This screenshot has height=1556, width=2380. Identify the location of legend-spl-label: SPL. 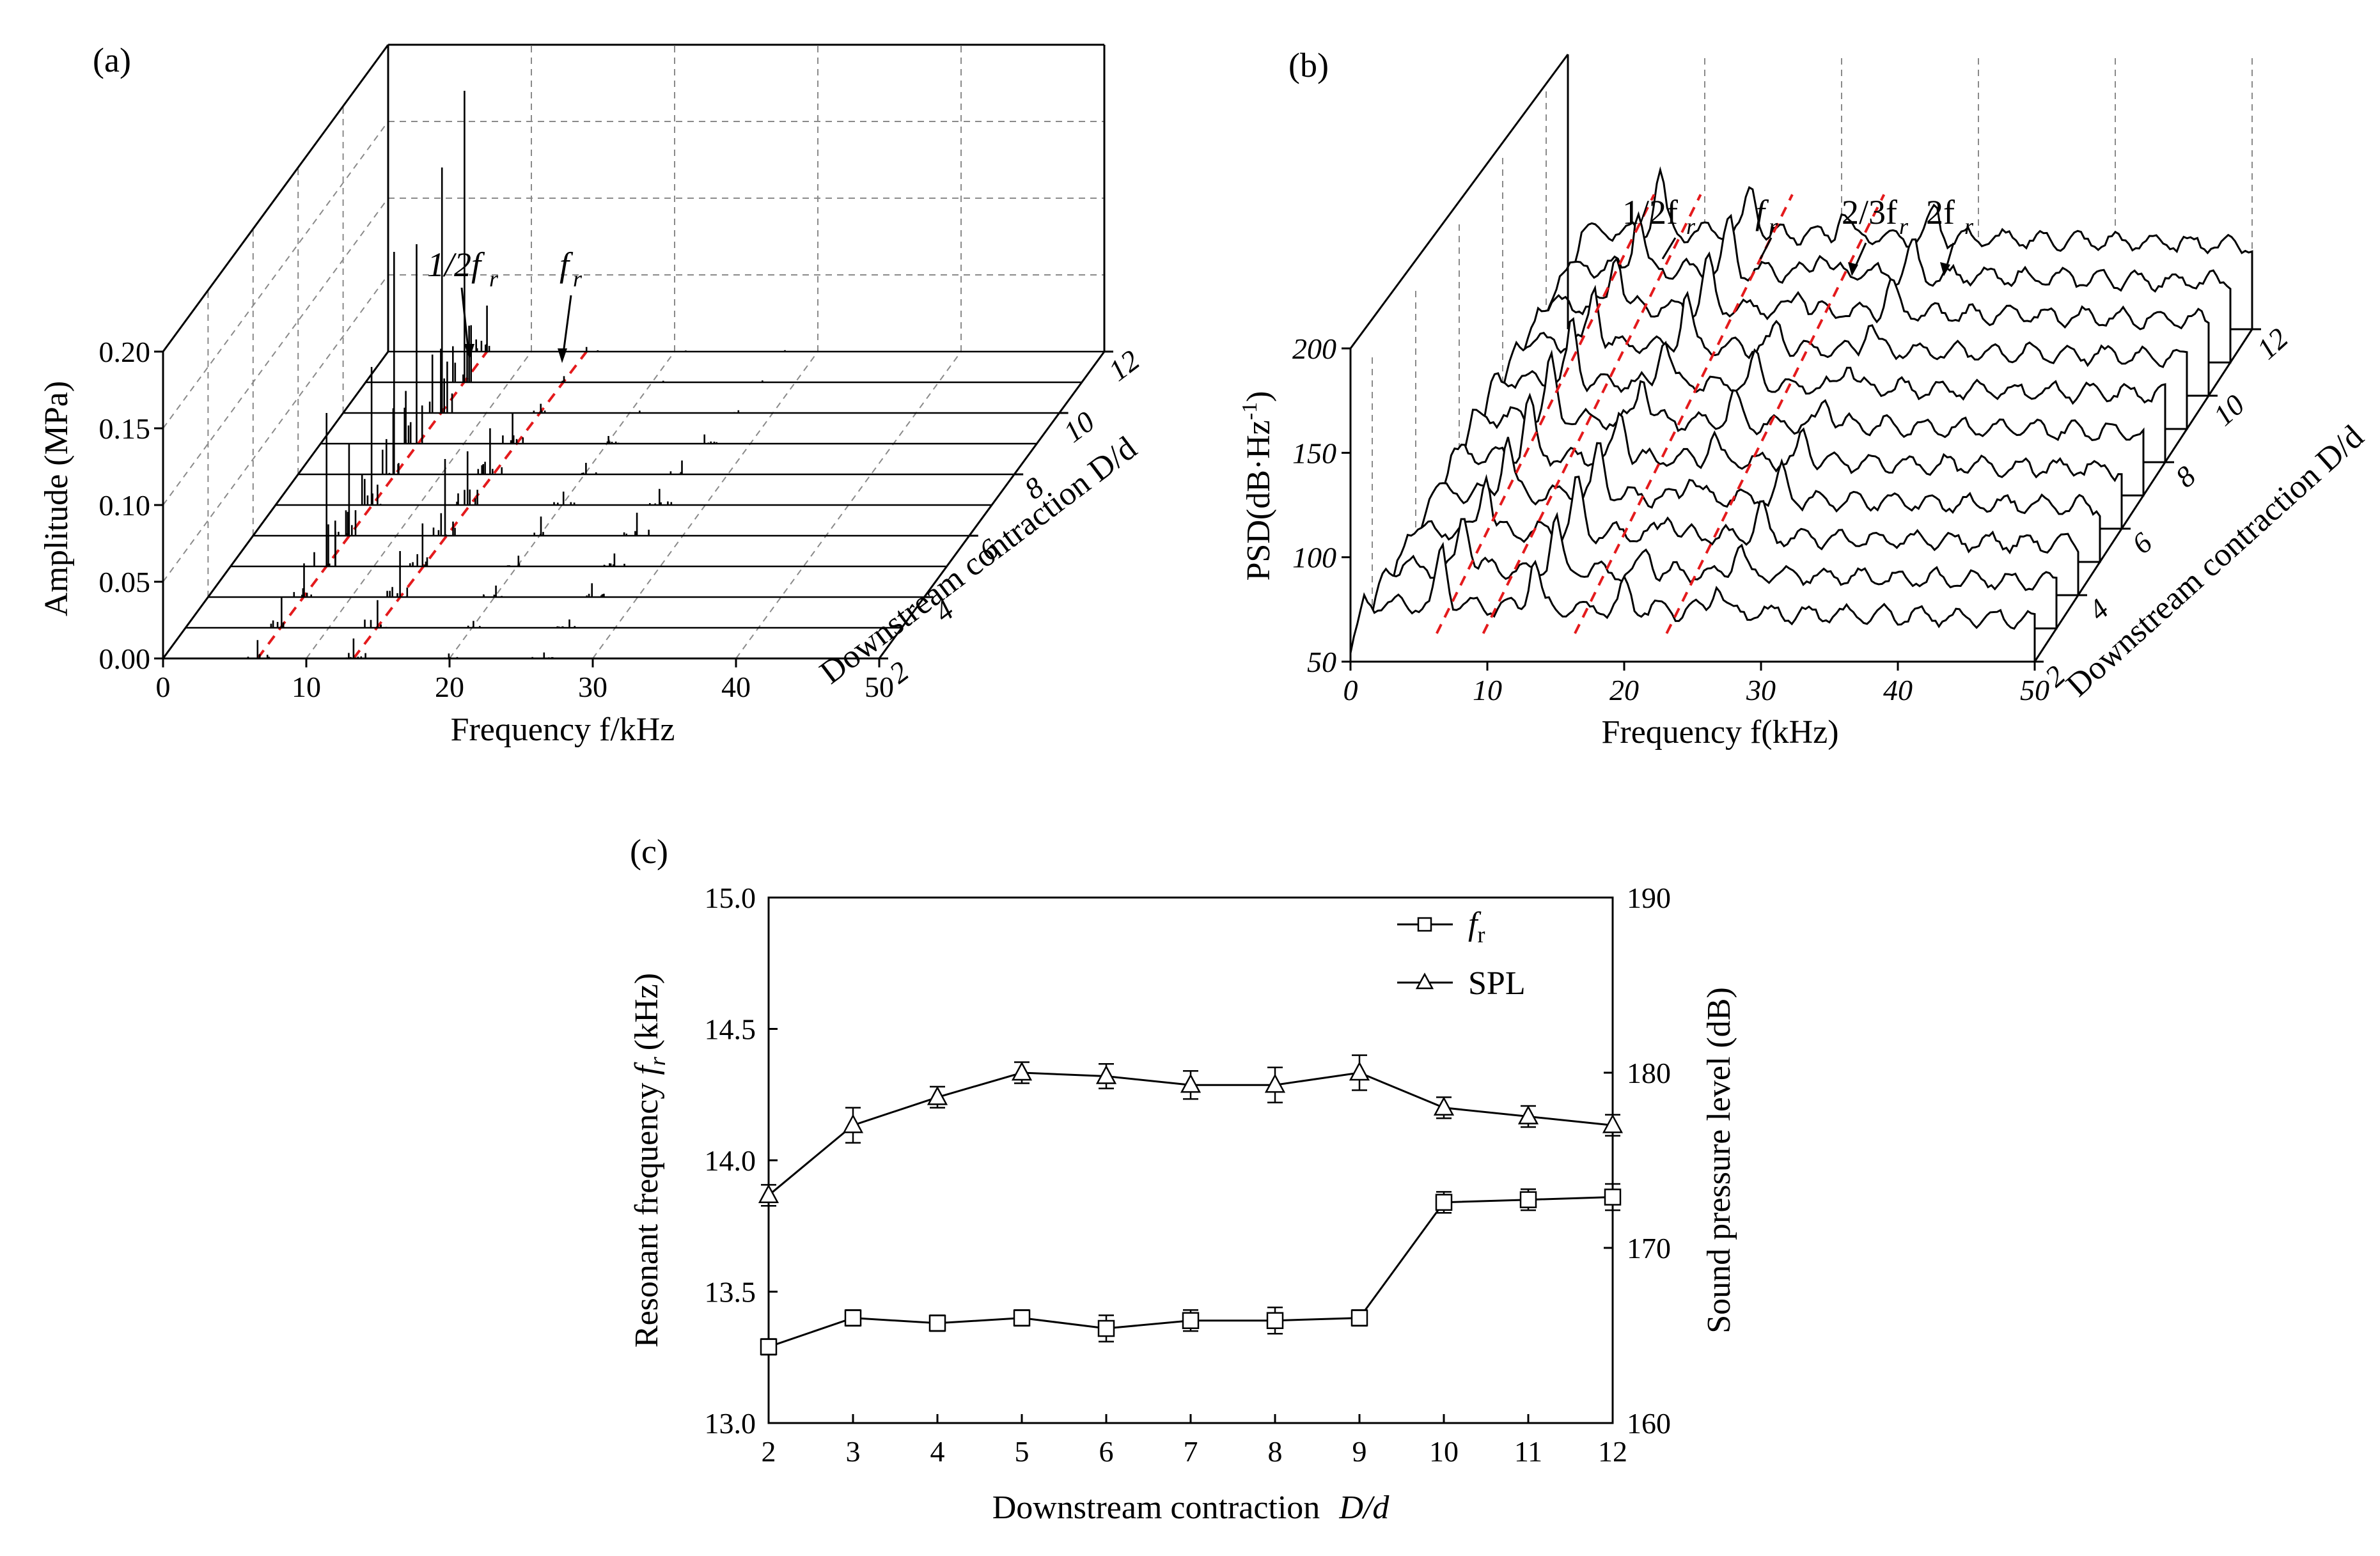
(1497, 984).